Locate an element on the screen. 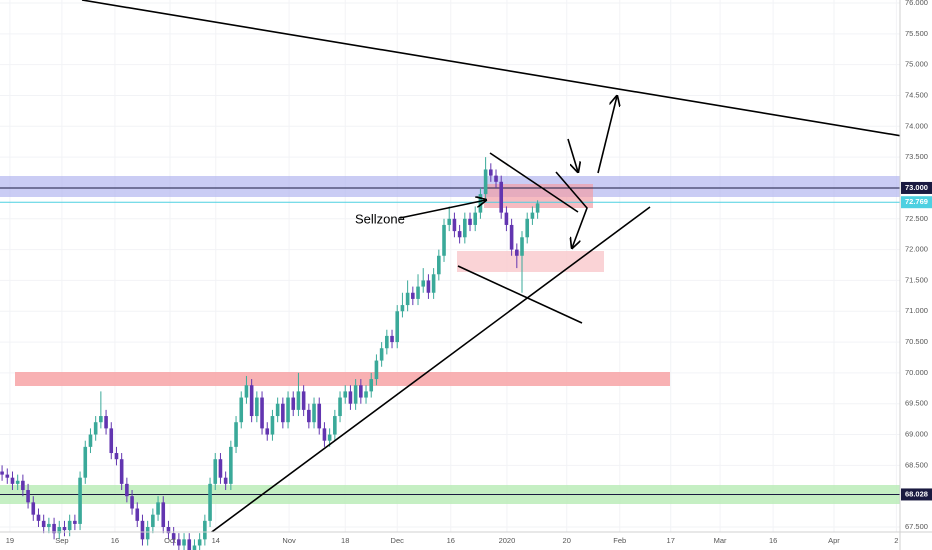 The image size is (932, 550). x-tick-label: Nov is located at coordinates (289, 540).